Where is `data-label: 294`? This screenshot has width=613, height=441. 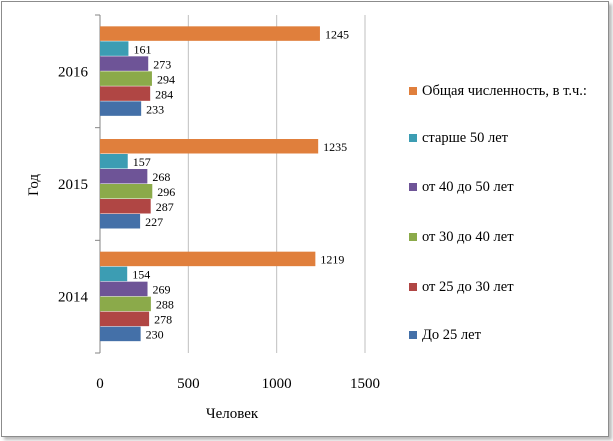
data-label: 294 is located at coordinates (166, 79).